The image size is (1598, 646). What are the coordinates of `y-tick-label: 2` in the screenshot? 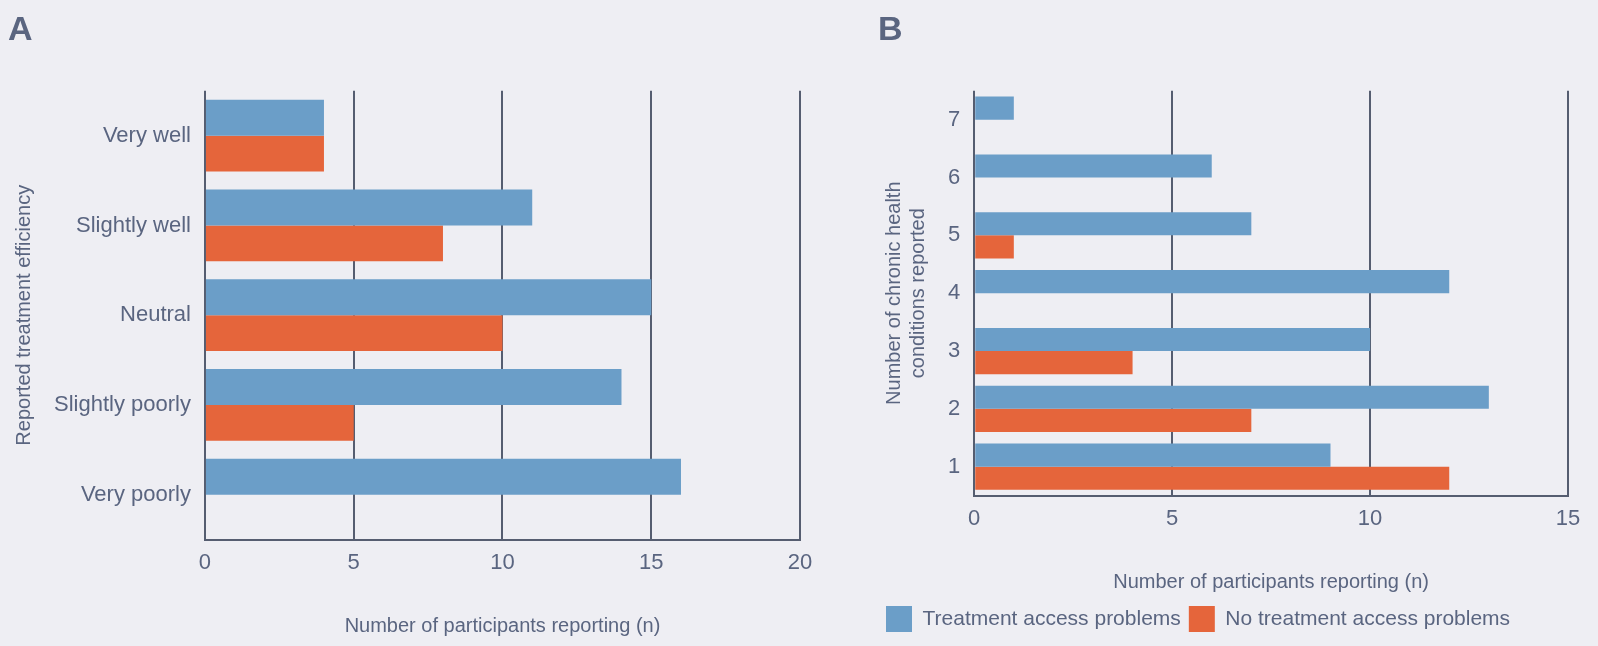 It's located at (954, 407).